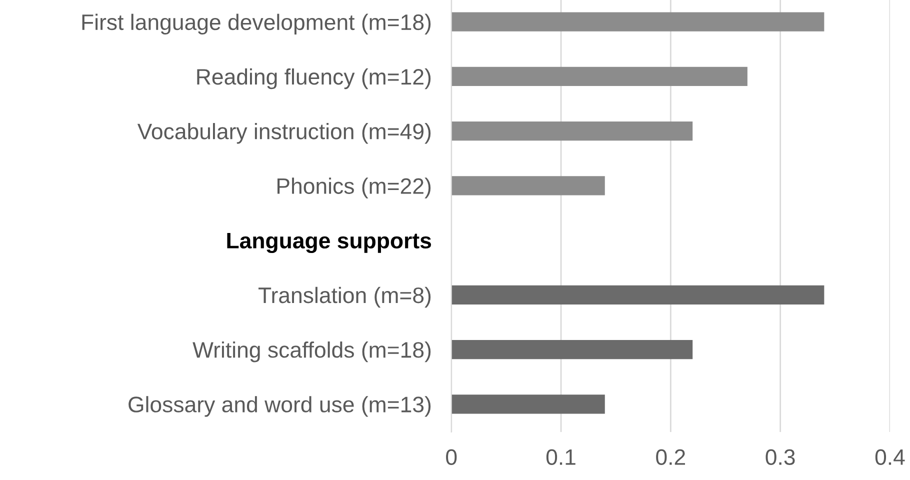 This screenshot has height=480, width=910. Describe the element at coordinates (670, 457) in the screenshot. I see `x-tick-label: 0.2` at that location.